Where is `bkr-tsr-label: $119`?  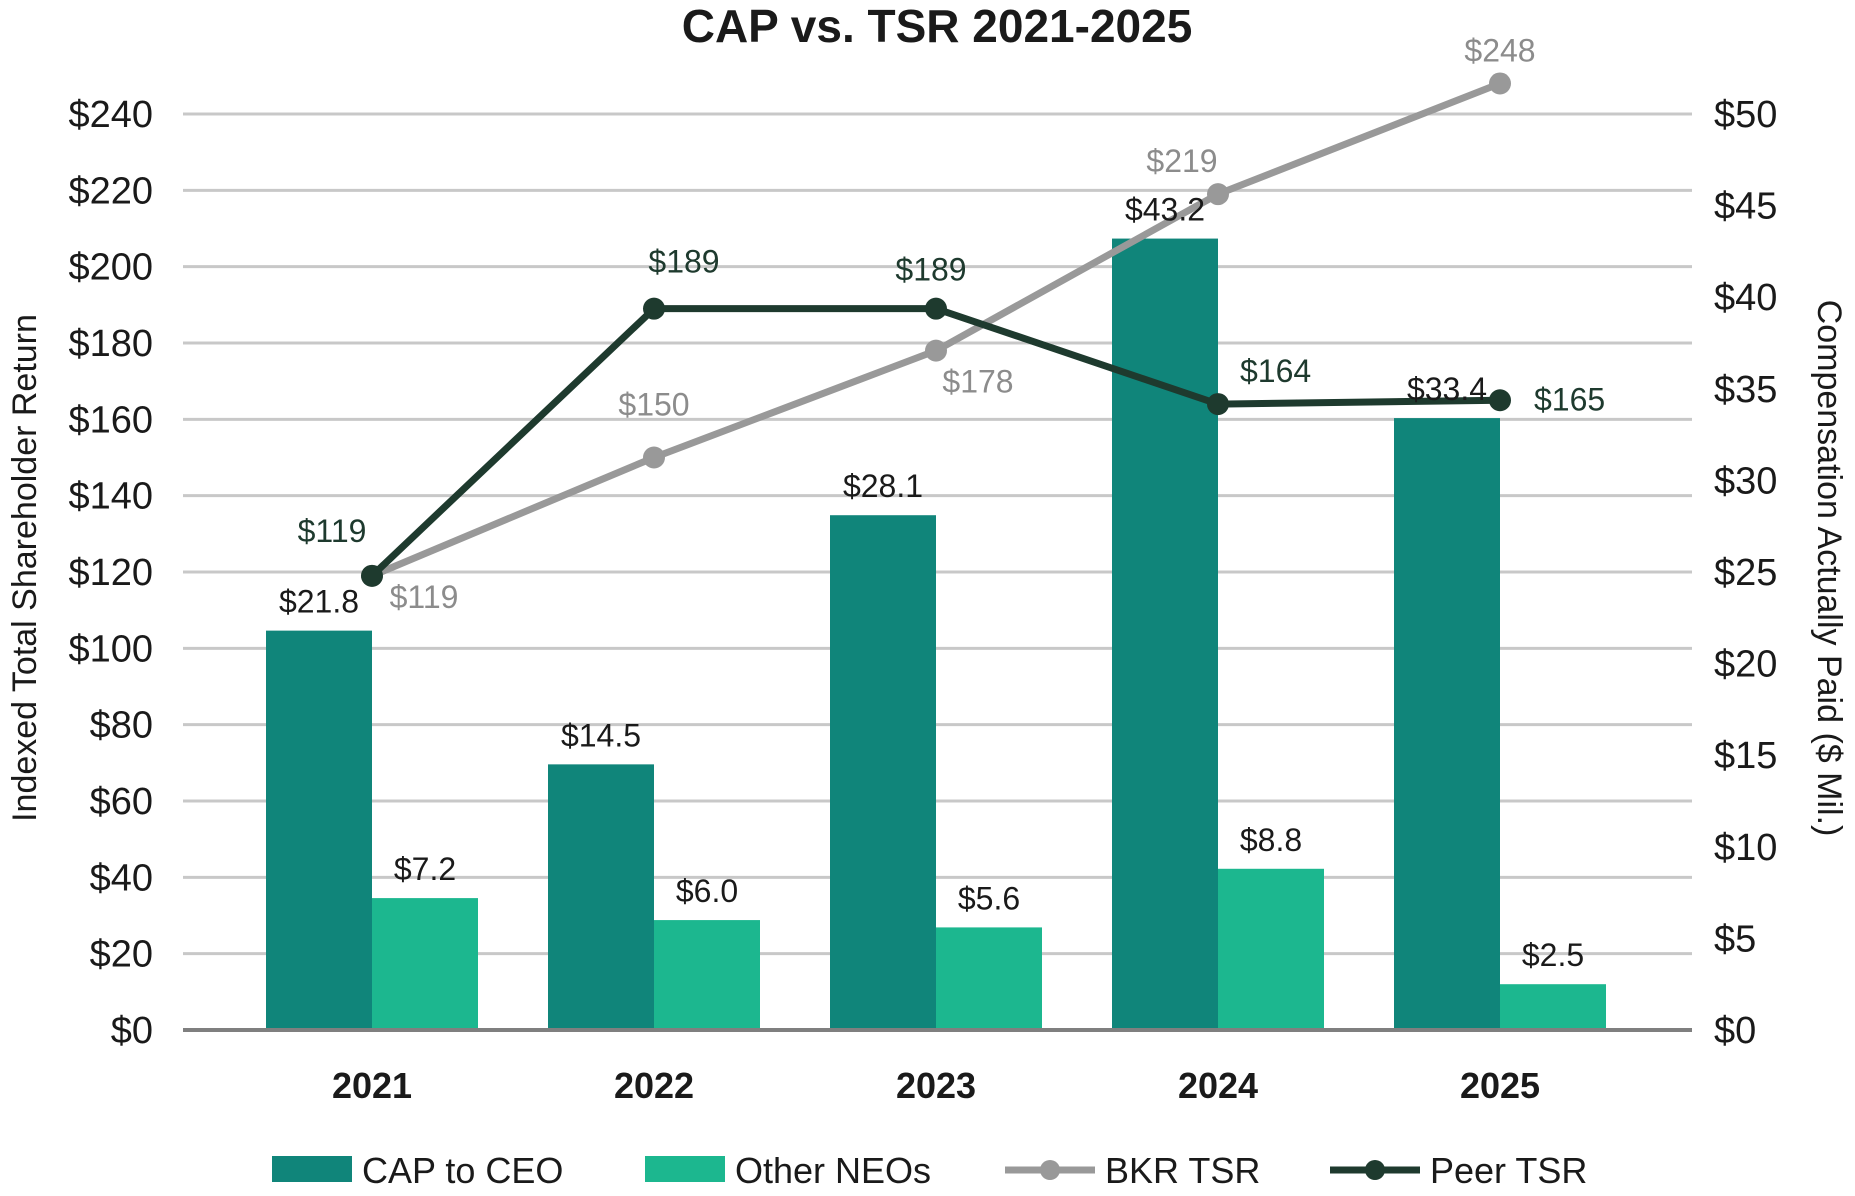 bkr-tsr-label: $119 is located at coordinates (424, 597).